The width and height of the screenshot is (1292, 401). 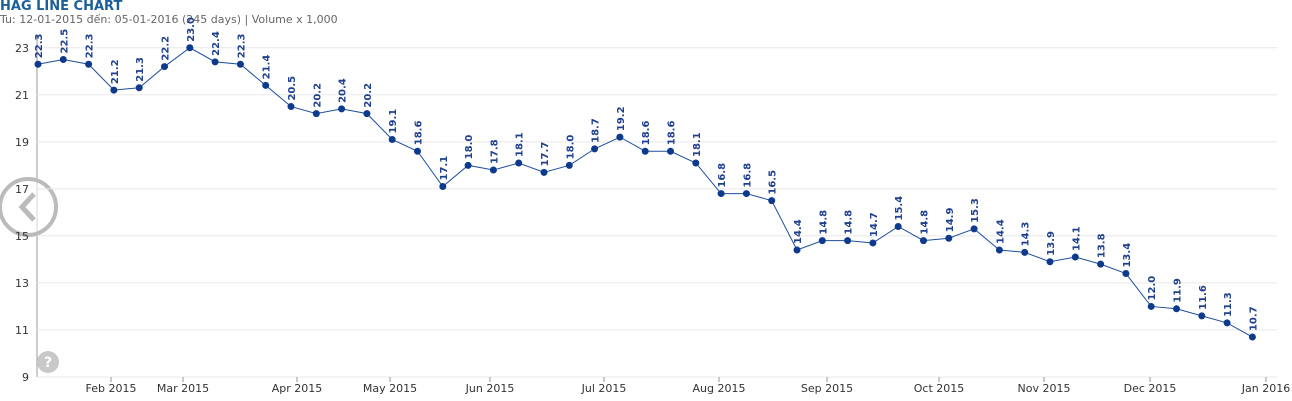 What do you see at coordinates (166, 48) in the screenshot?
I see `value-label: 22.2` at bounding box center [166, 48].